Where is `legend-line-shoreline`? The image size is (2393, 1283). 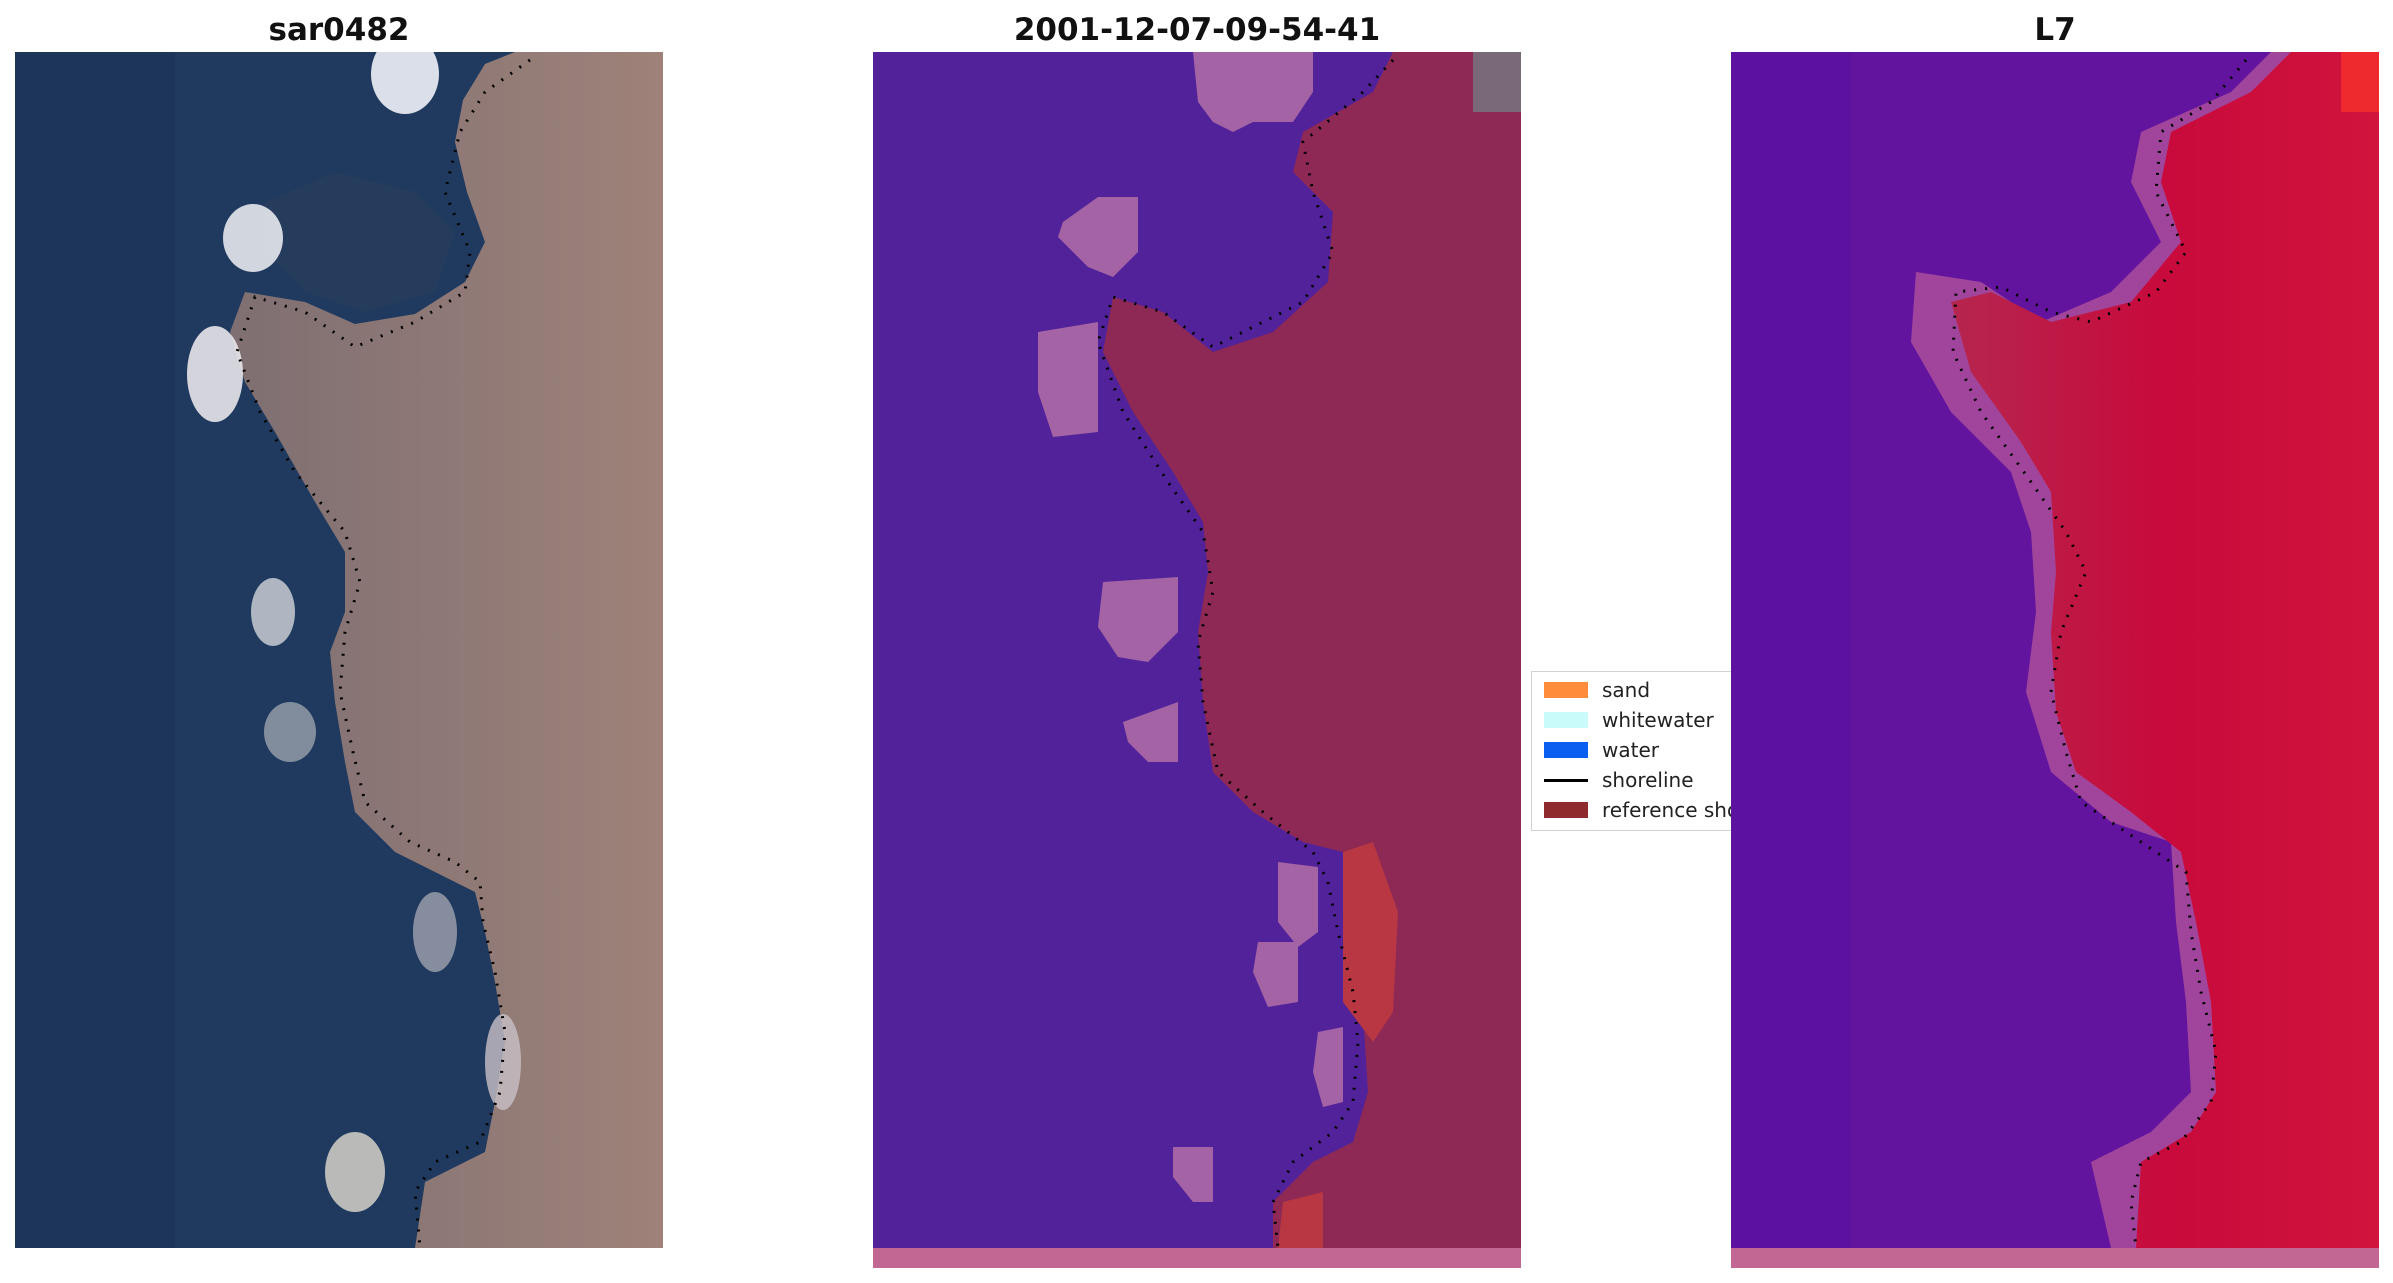
legend-line-shoreline is located at coordinates (1566, 780).